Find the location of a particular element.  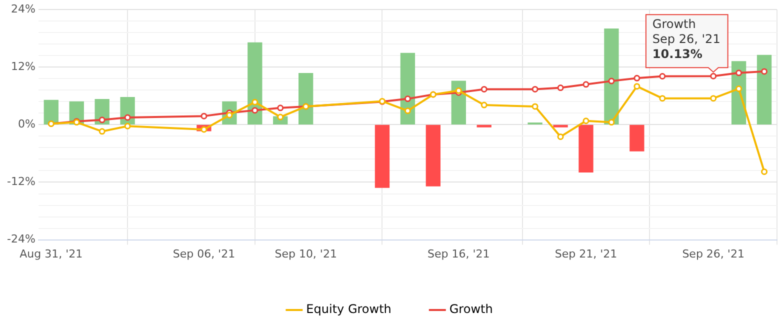

y-tick-label: -24% is located at coordinates (21, 239).